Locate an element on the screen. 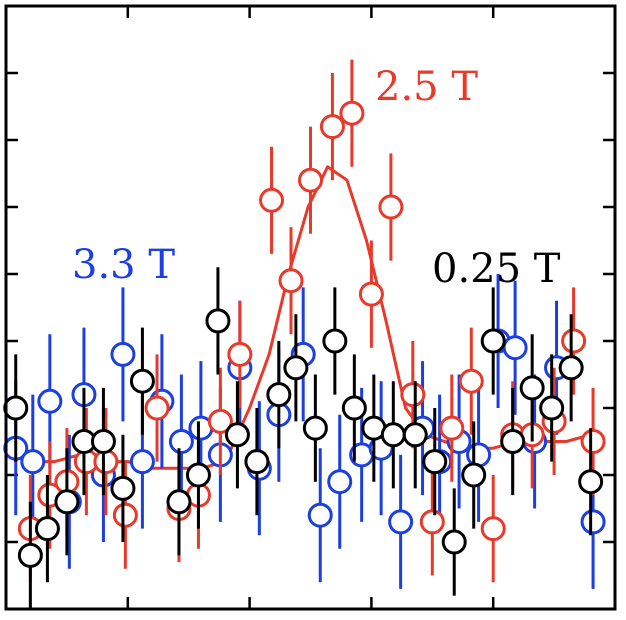 This screenshot has width=626, height=620. annotation-3p3T: 3.3 T is located at coordinates (123, 265).